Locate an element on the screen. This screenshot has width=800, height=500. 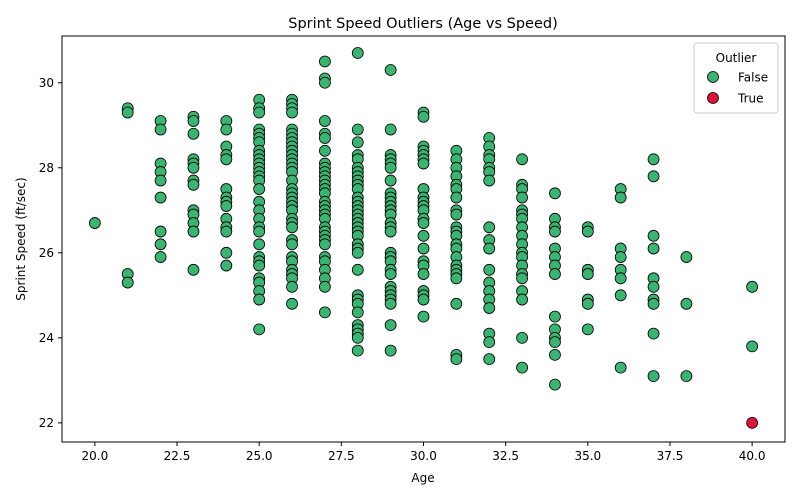
x-tick-label: 35.0 is located at coordinates (587, 456).